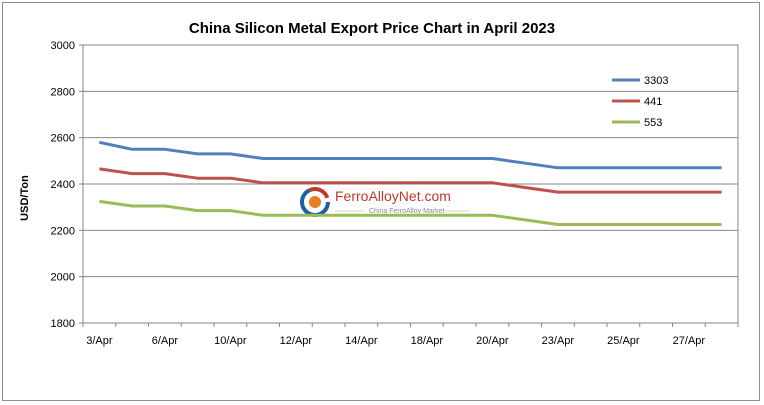 Image resolution: width=764 pixels, height=405 pixels. Describe the element at coordinates (653, 123) in the screenshot. I see `legend-label-553: 553` at that location.